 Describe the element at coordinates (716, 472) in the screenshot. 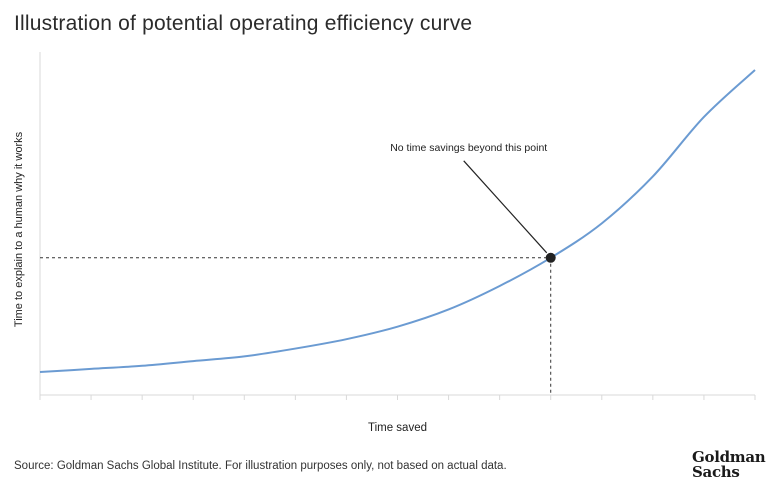

I see `logo-line-2: Sachs` at that location.